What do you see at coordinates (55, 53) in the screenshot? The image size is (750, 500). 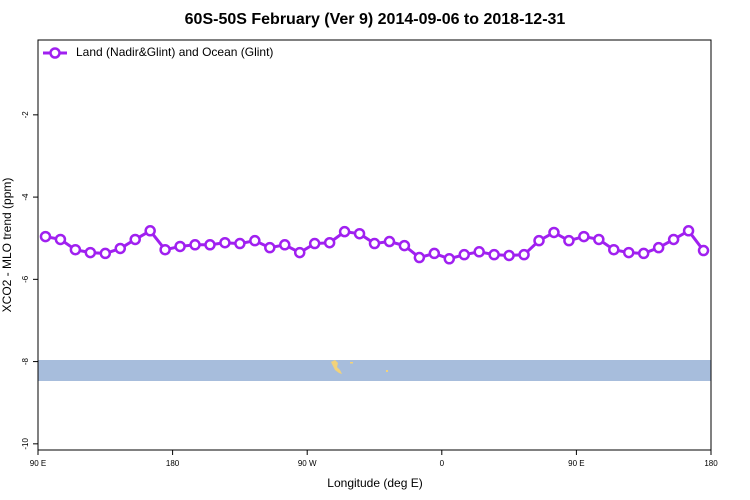 I see `legend-marker` at bounding box center [55, 53].